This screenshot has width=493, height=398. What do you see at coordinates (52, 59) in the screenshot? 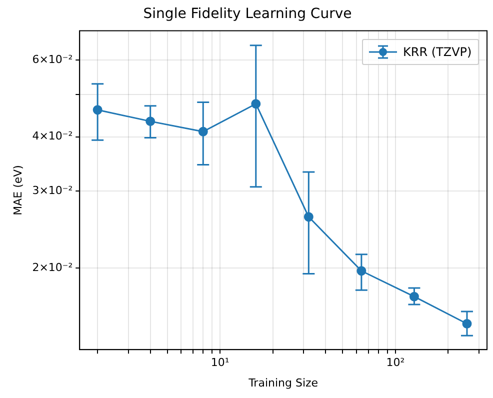
I see `y-tick-label: 6×10⁻²` at bounding box center [52, 59].